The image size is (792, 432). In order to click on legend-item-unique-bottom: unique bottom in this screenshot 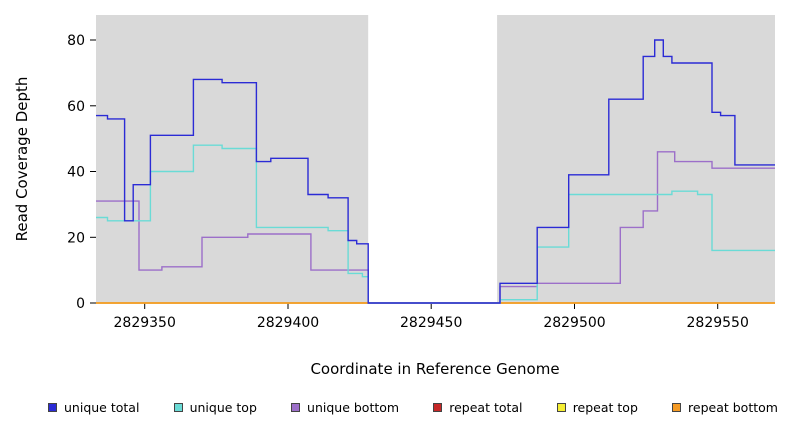, I will do `click(345, 407)`.